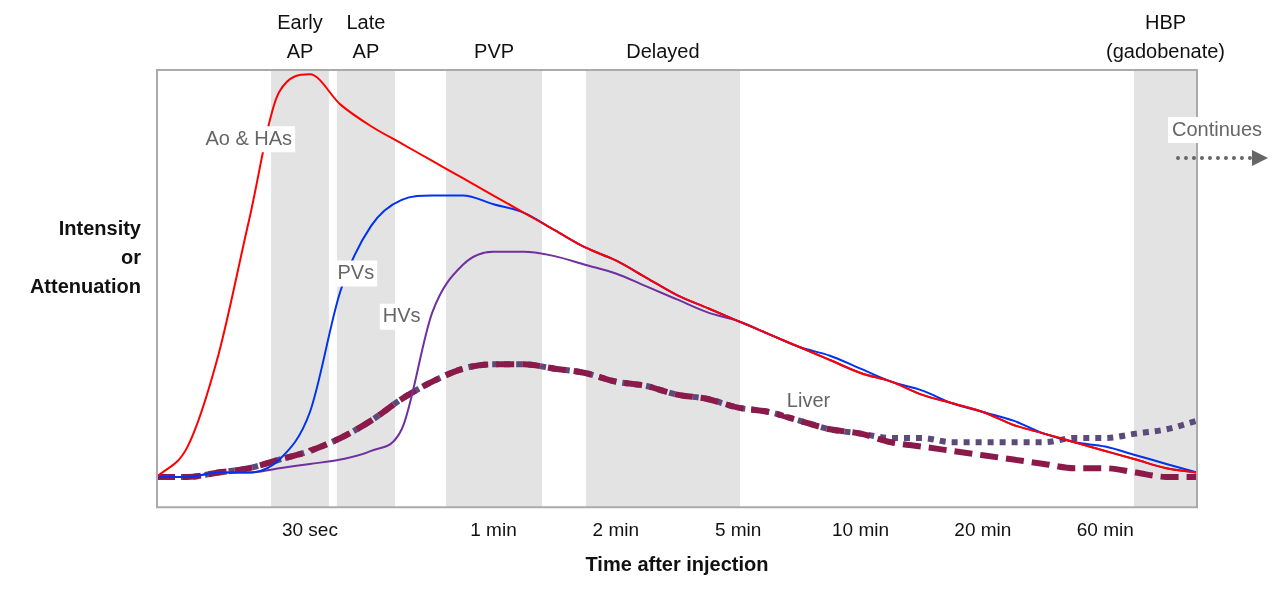 The height and width of the screenshot is (603, 1286). Describe the element at coordinates (663, 50) in the screenshot. I see `text: Delayed` at that location.